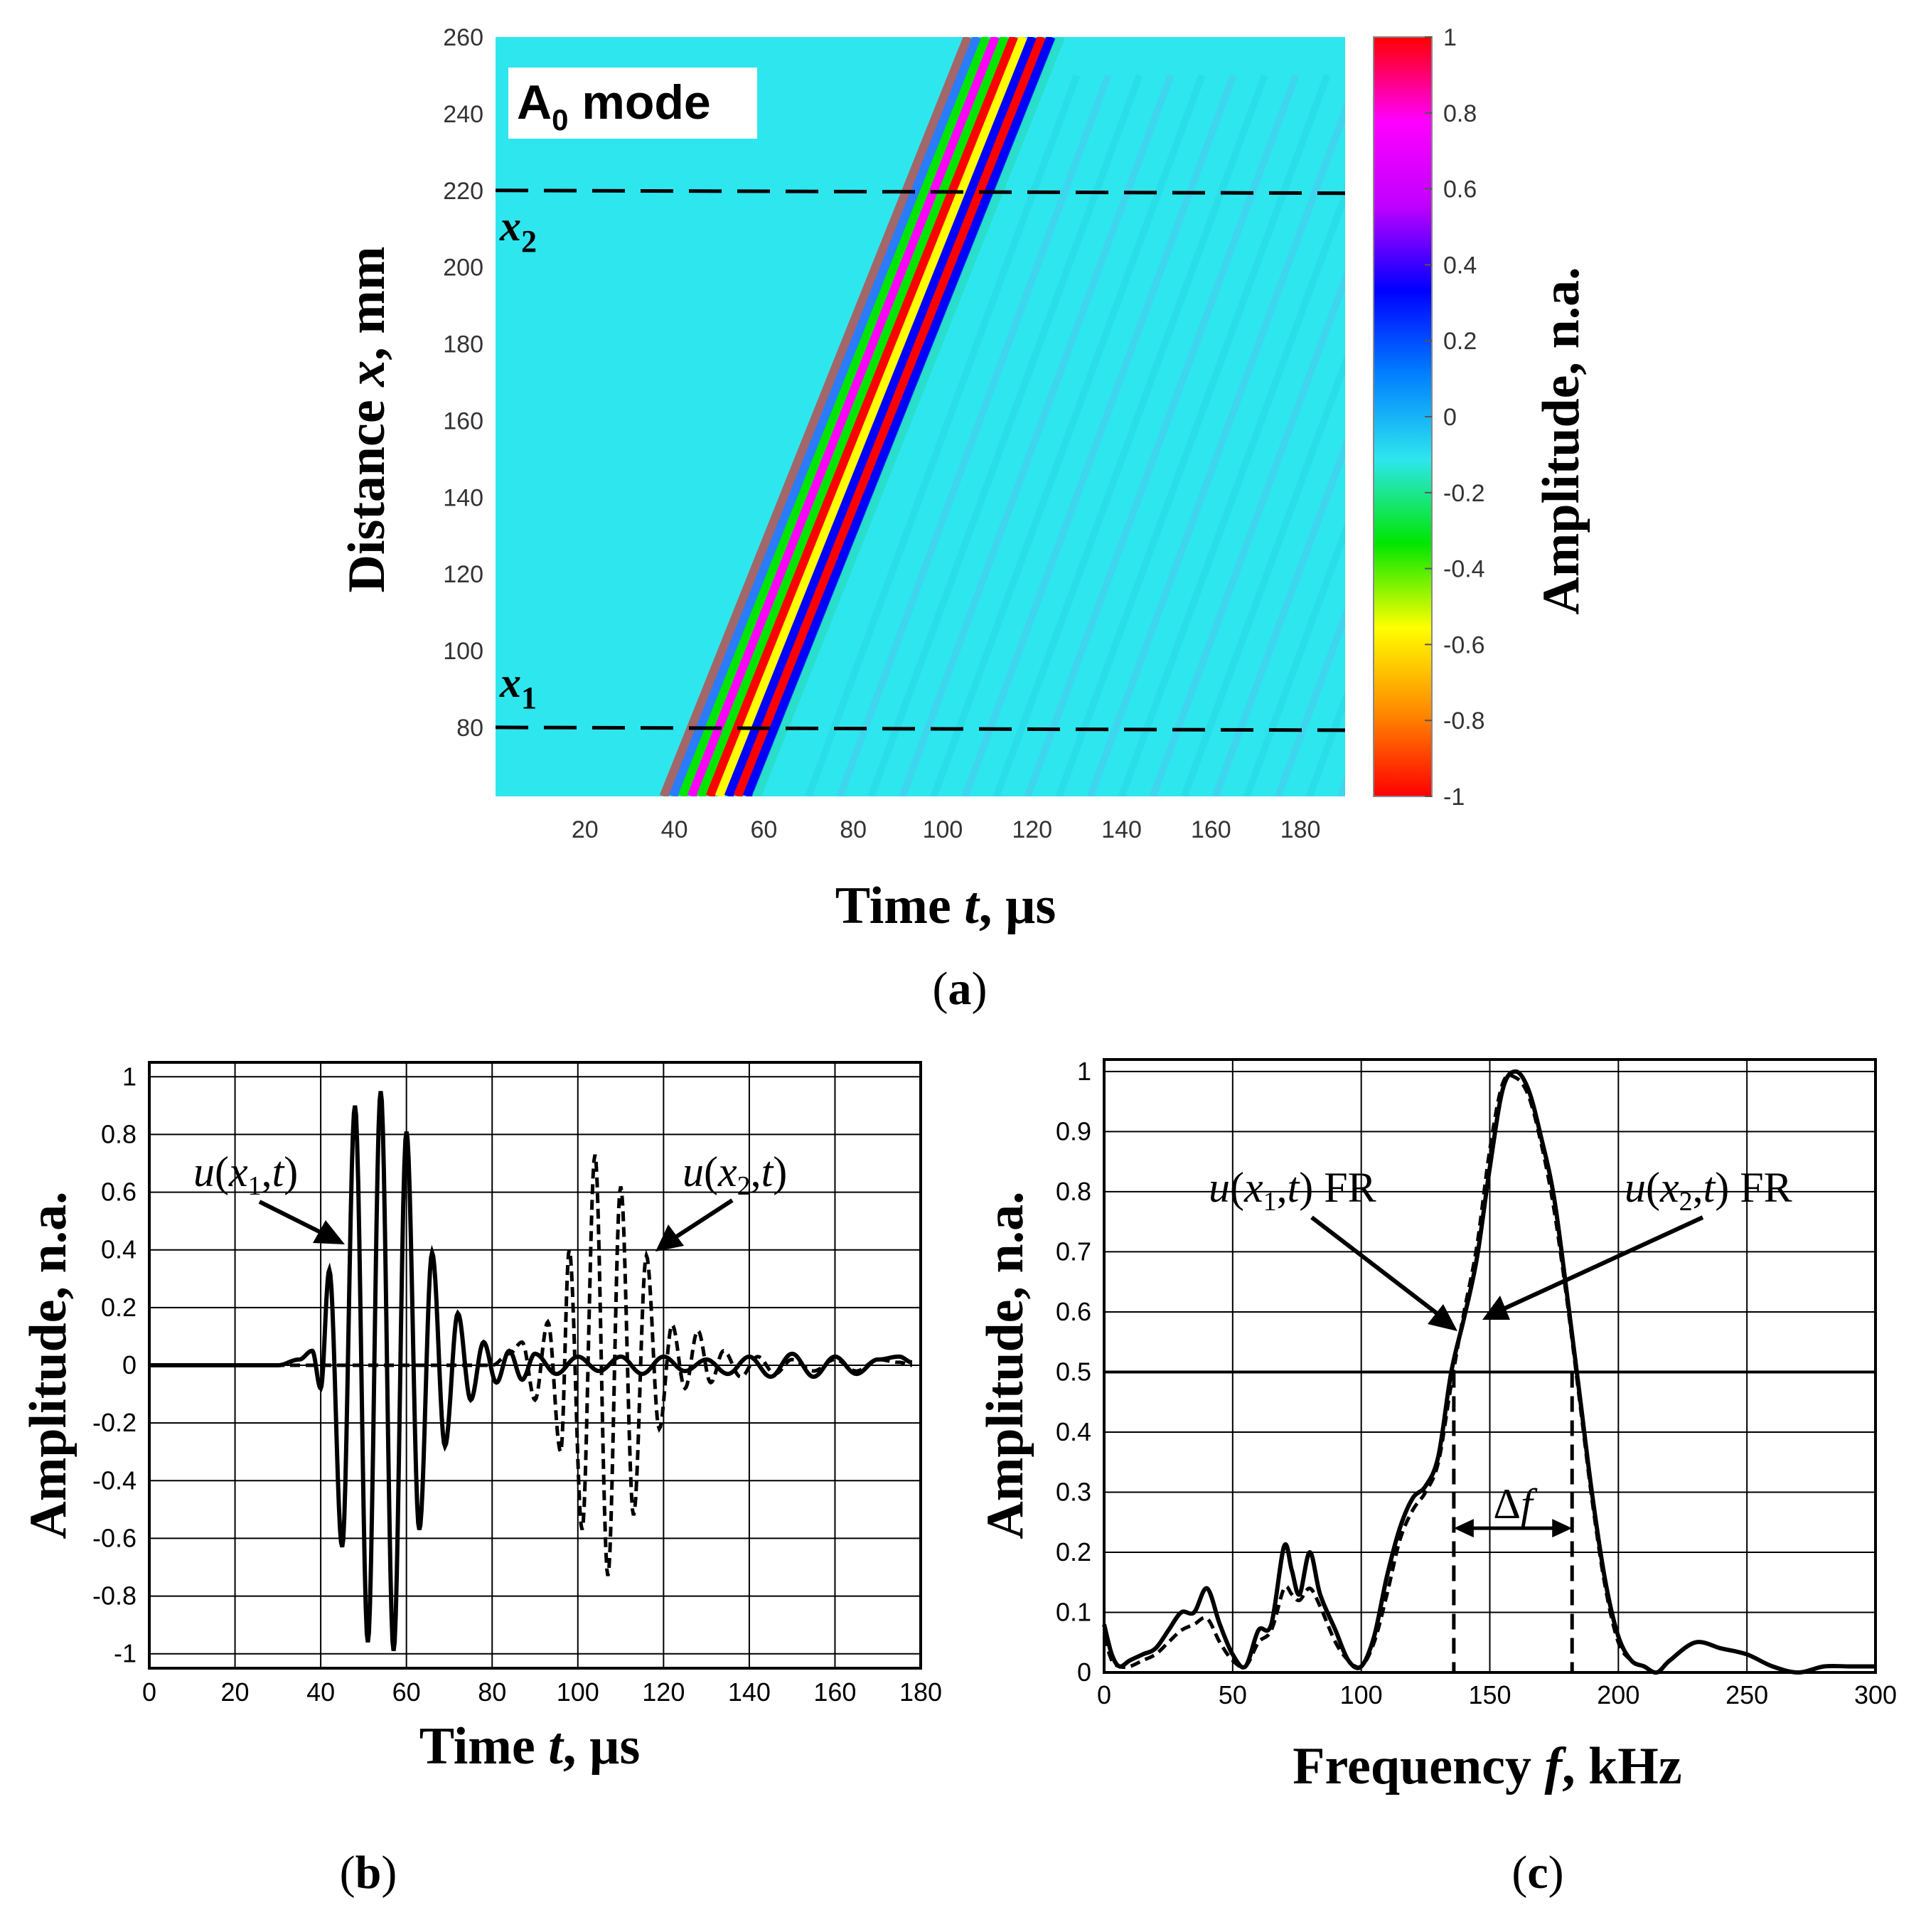 The width and height of the screenshot is (1921, 1932). I want to click on position-line-x2, so click(920, 192).